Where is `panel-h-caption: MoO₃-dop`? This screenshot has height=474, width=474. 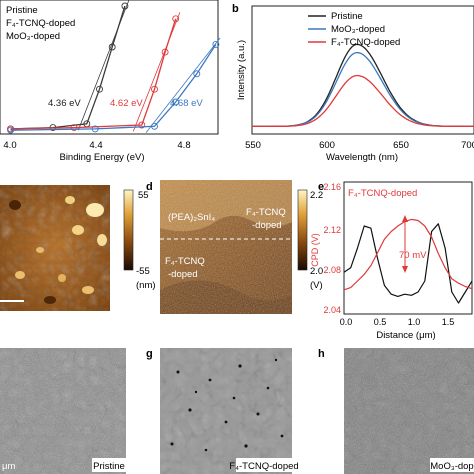 panel-h-caption: MoO₃-dop is located at coordinates (451, 466).